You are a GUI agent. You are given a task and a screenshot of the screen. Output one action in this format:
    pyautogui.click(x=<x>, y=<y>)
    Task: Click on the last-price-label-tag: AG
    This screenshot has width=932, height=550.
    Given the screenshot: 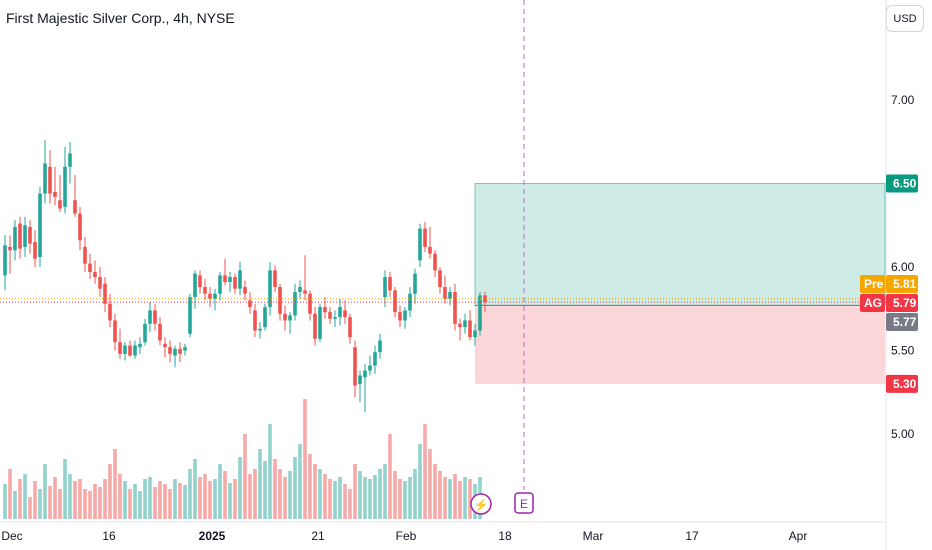 What is the action you would take?
    pyautogui.click(x=873, y=303)
    